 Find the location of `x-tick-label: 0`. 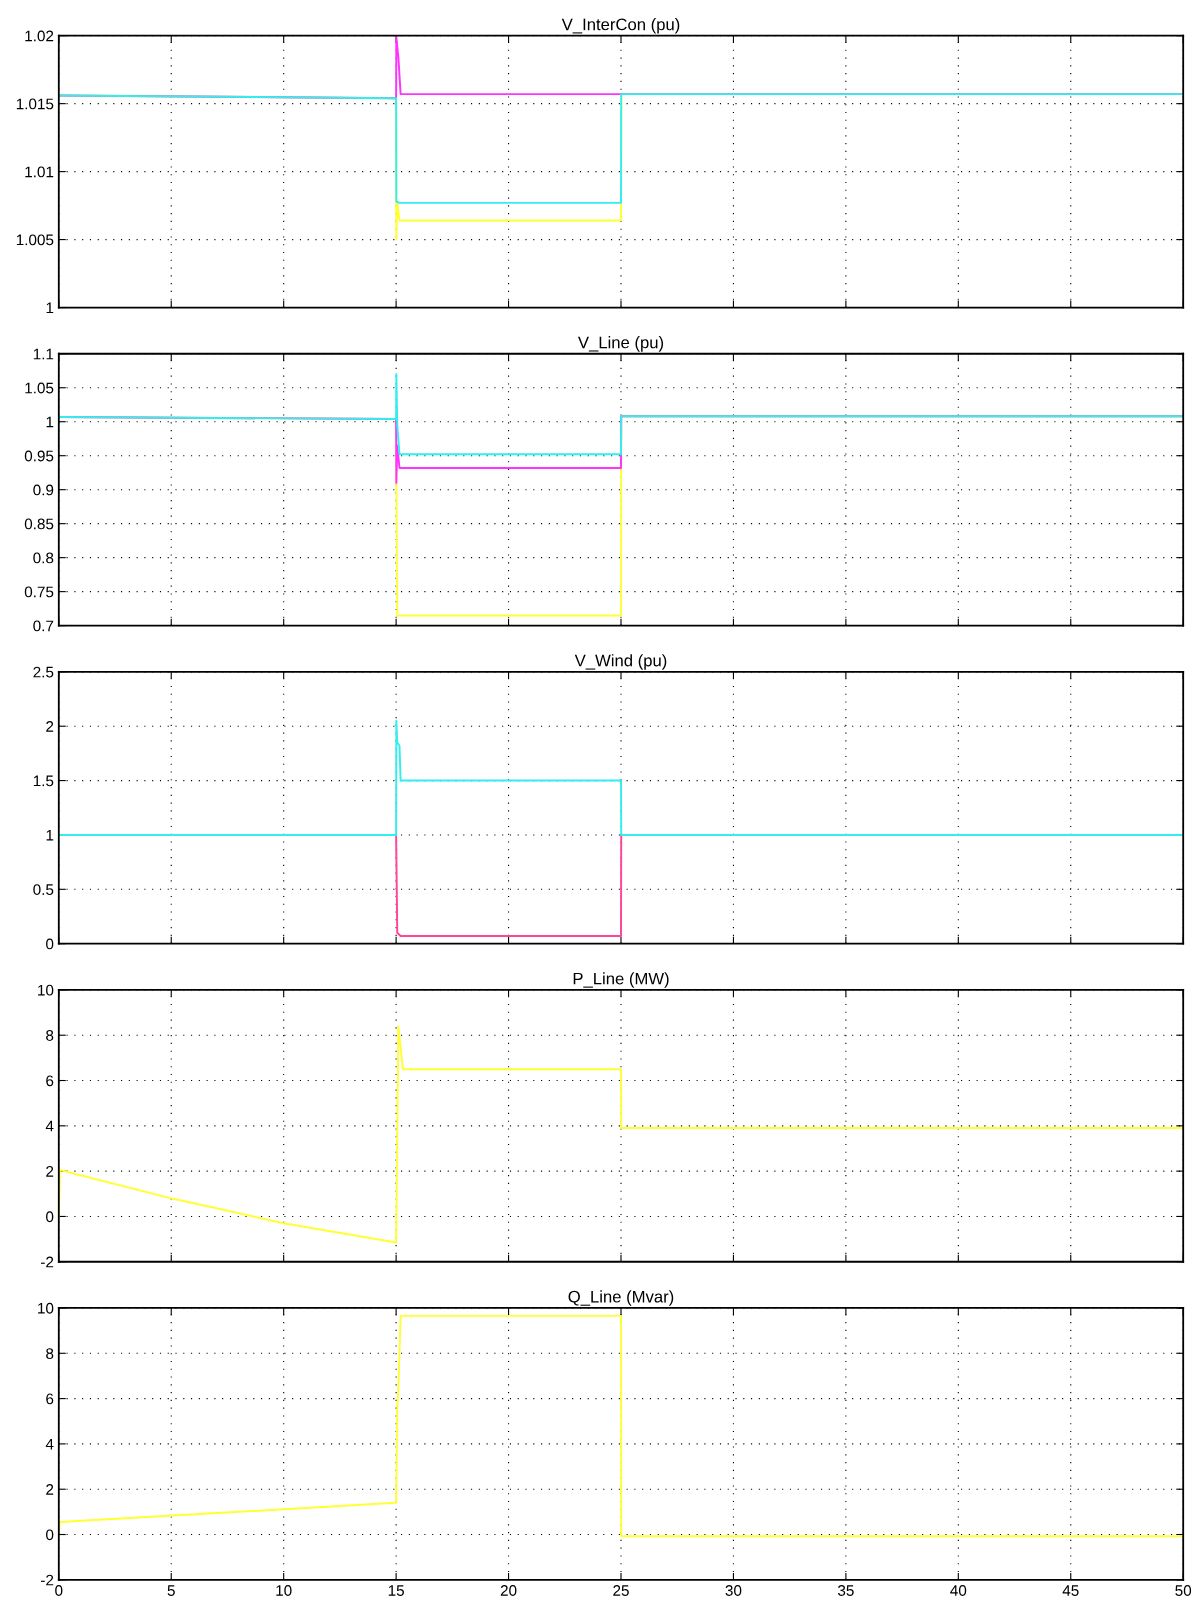

x-tick-label: 0 is located at coordinates (59, 1590).